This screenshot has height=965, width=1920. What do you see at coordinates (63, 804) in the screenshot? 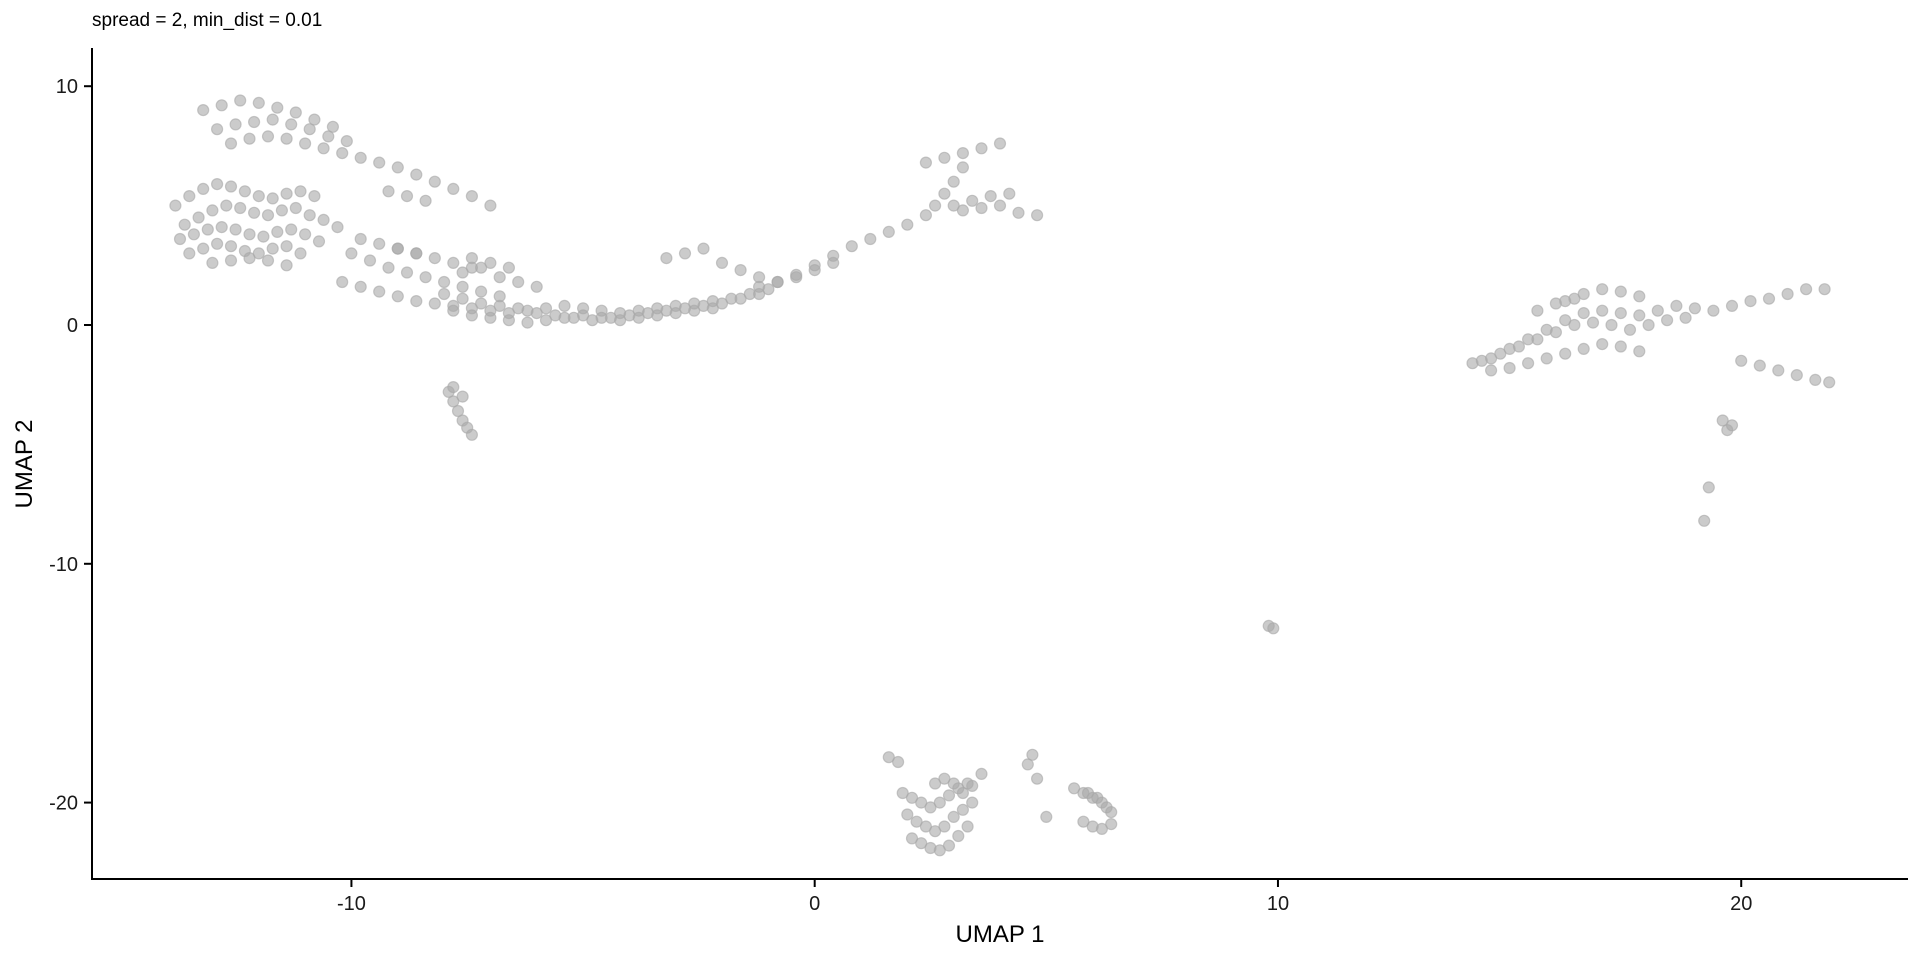
I see `y-tick-label: -20` at bounding box center [63, 804].